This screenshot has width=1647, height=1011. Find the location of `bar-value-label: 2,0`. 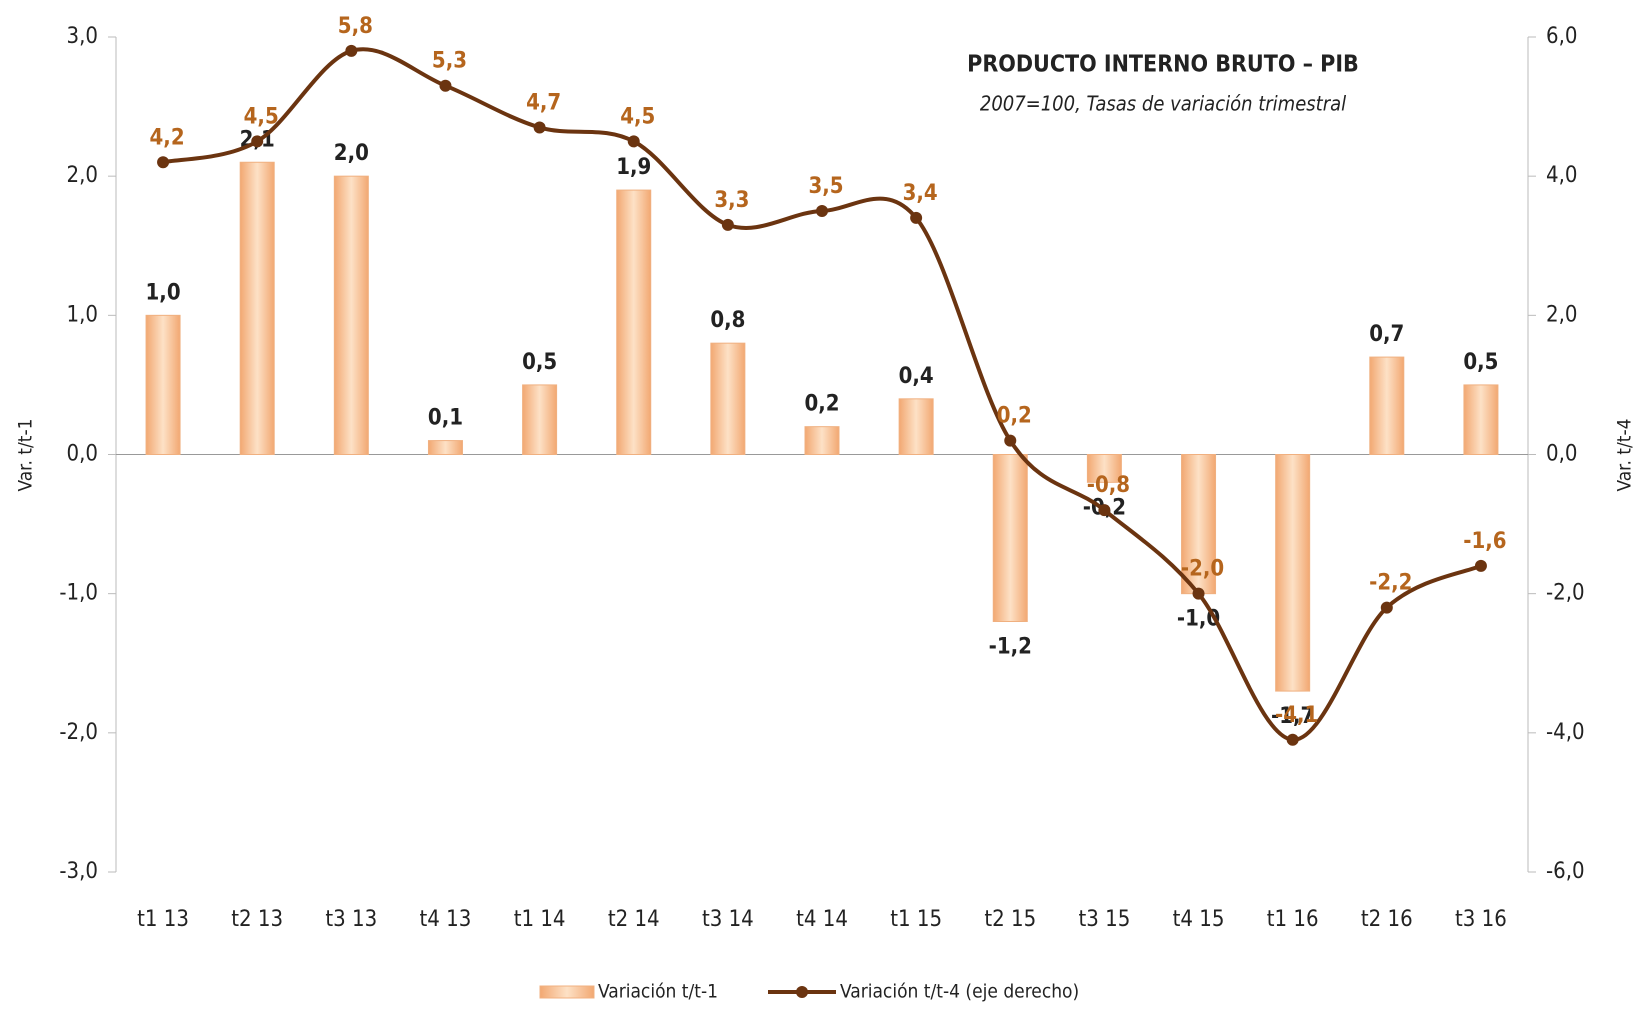

bar-value-label: 2,0 is located at coordinates (351, 153).